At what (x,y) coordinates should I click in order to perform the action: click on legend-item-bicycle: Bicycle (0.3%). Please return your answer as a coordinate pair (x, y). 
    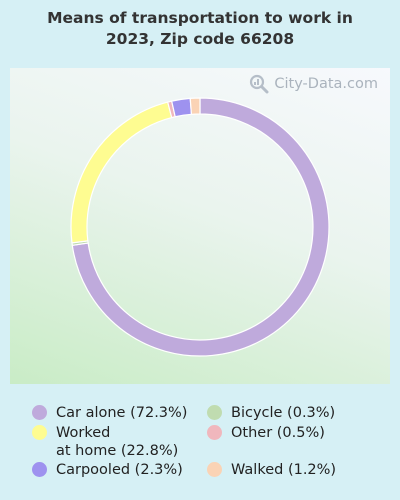
    Looking at the image, I should click on (271, 413).